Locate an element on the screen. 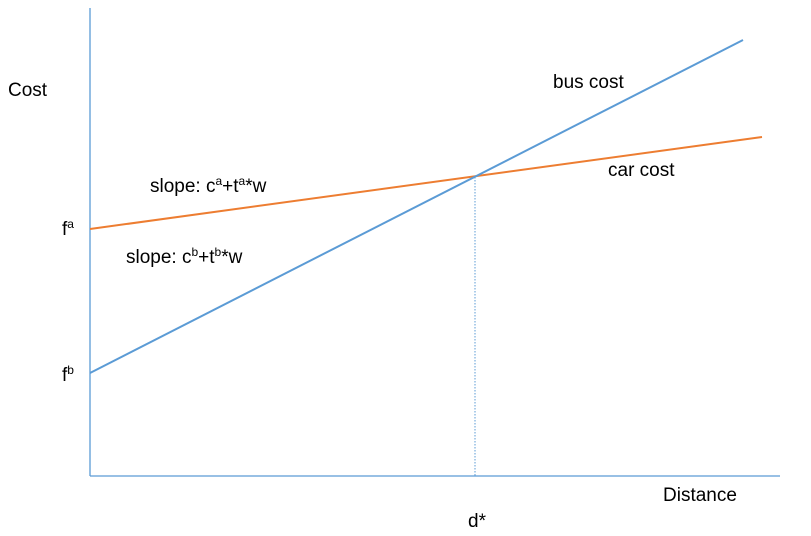 The image size is (811, 536). y-axis-label: Cost is located at coordinates (28, 90).